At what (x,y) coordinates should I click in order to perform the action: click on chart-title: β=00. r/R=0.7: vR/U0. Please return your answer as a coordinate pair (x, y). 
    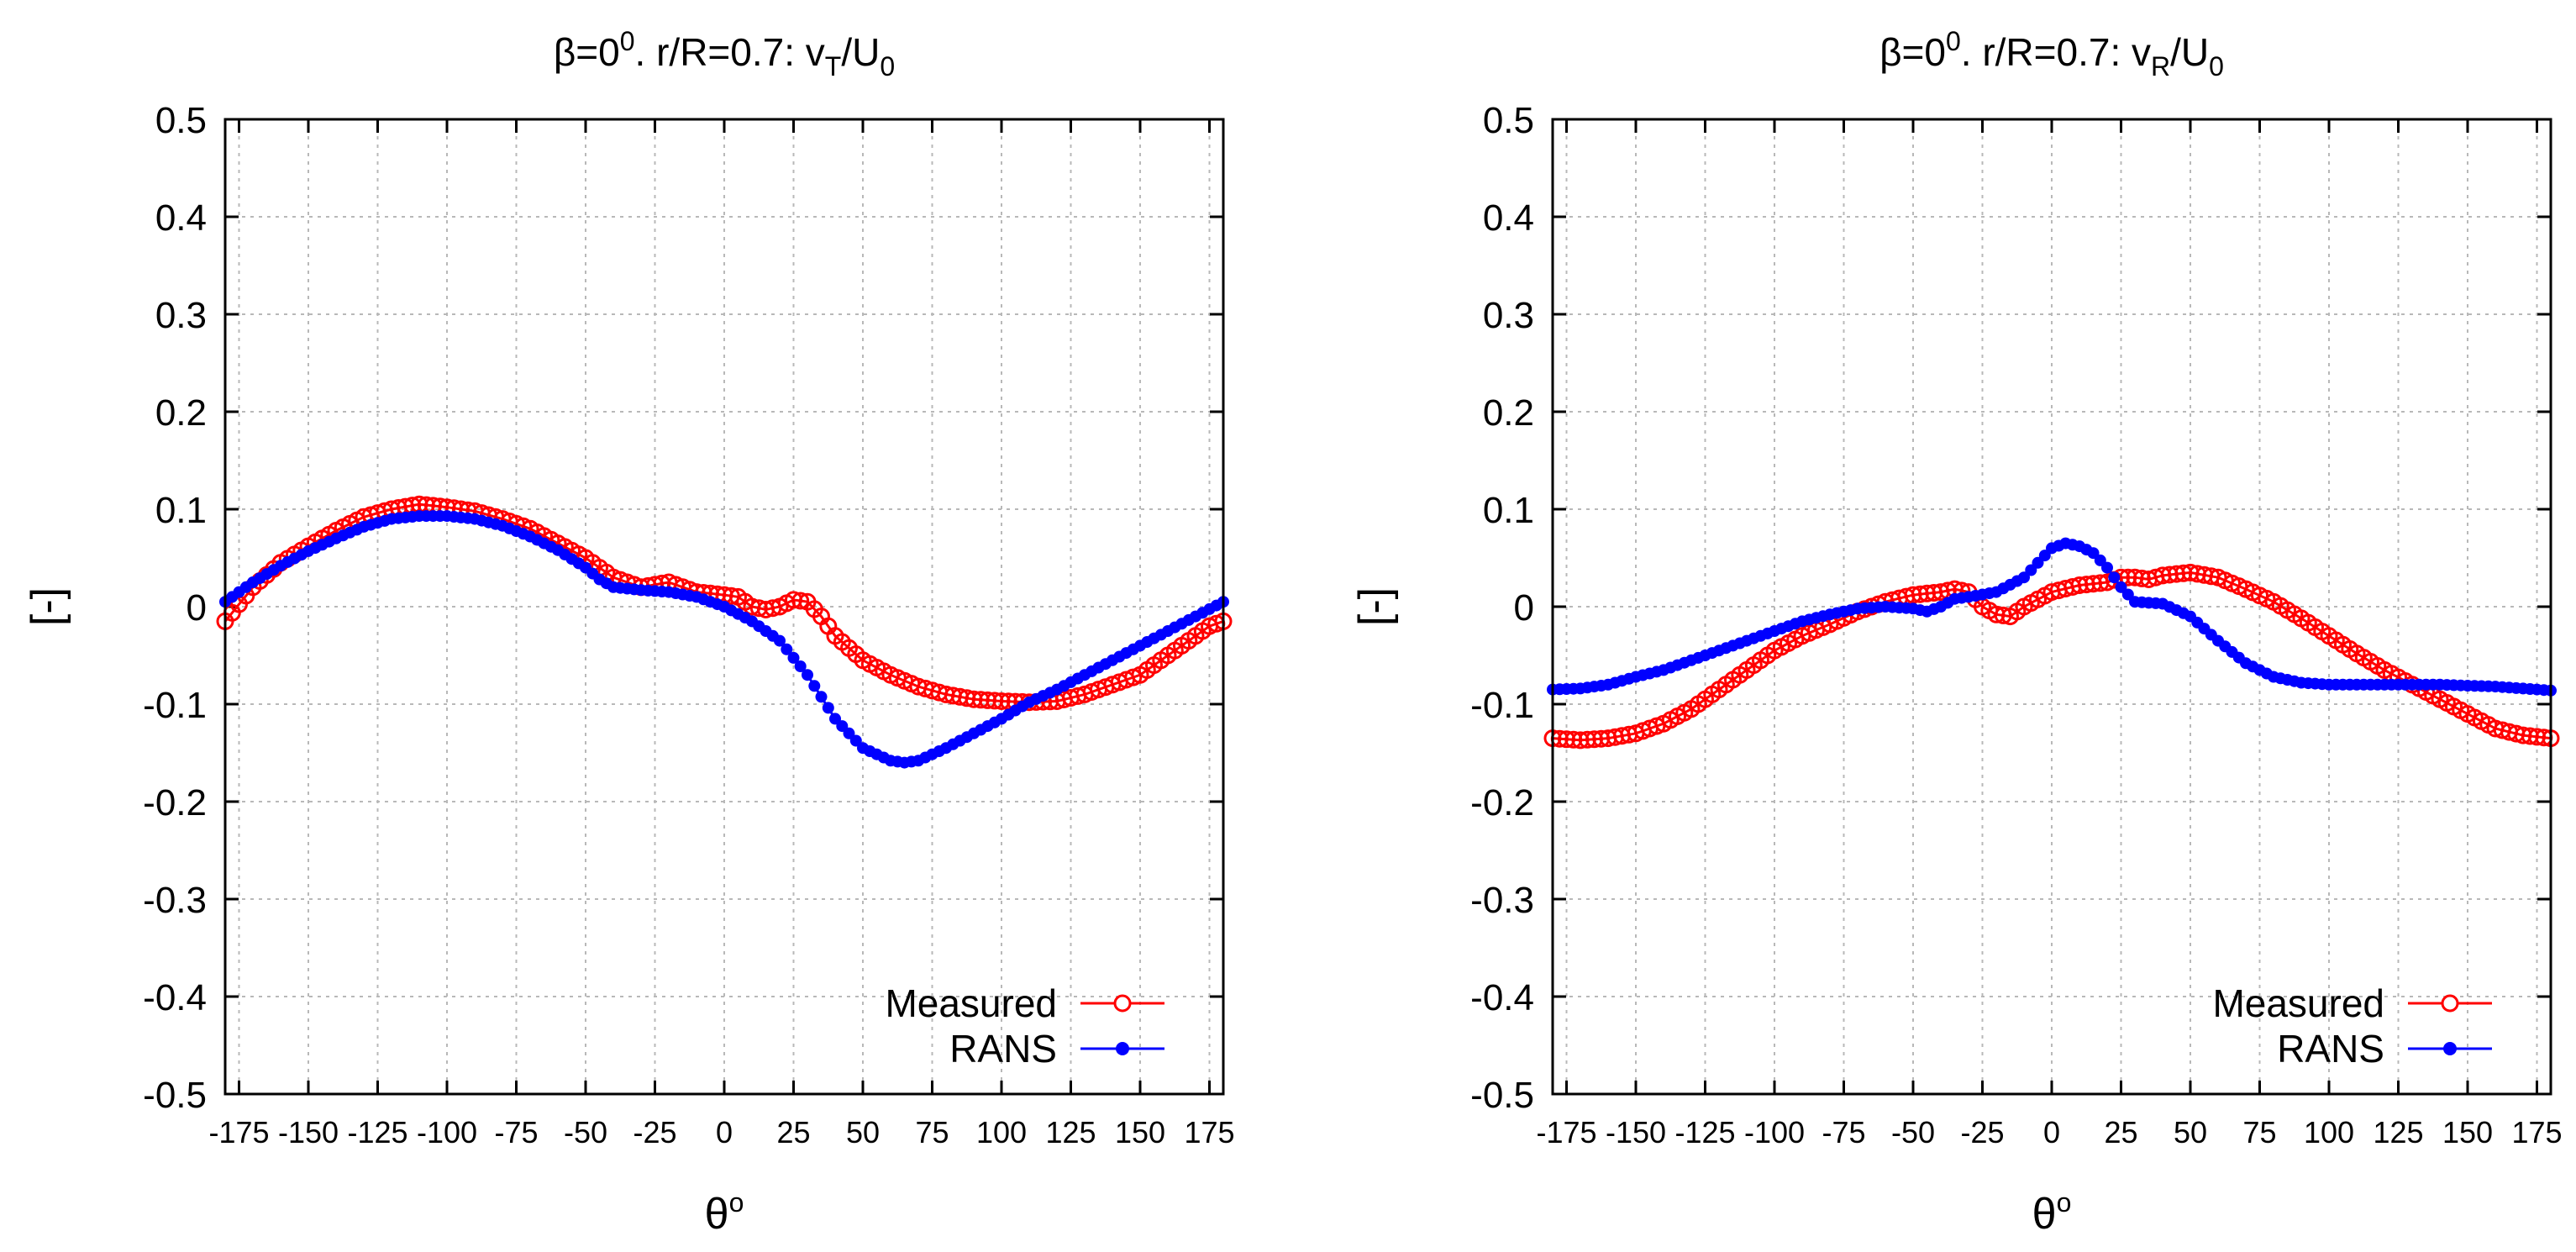
    Looking at the image, I should click on (2051, 54).